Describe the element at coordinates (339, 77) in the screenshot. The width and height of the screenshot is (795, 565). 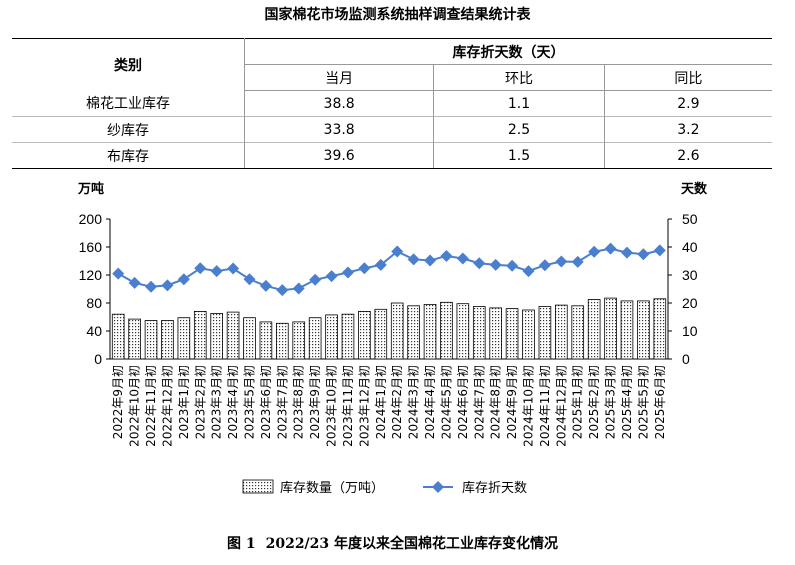
I see `sub-header-current: 当月` at that location.